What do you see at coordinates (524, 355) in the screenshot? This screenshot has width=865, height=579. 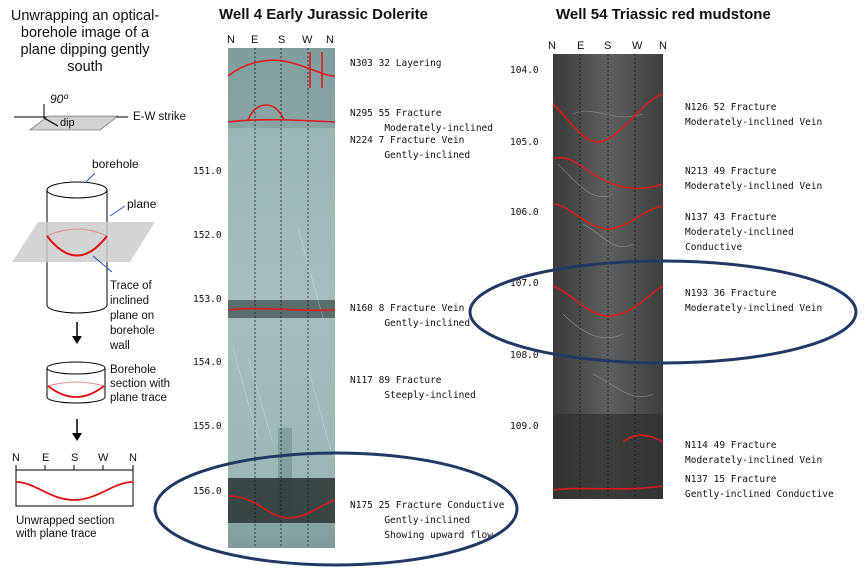 I see `depth-label: 108.0` at bounding box center [524, 355].